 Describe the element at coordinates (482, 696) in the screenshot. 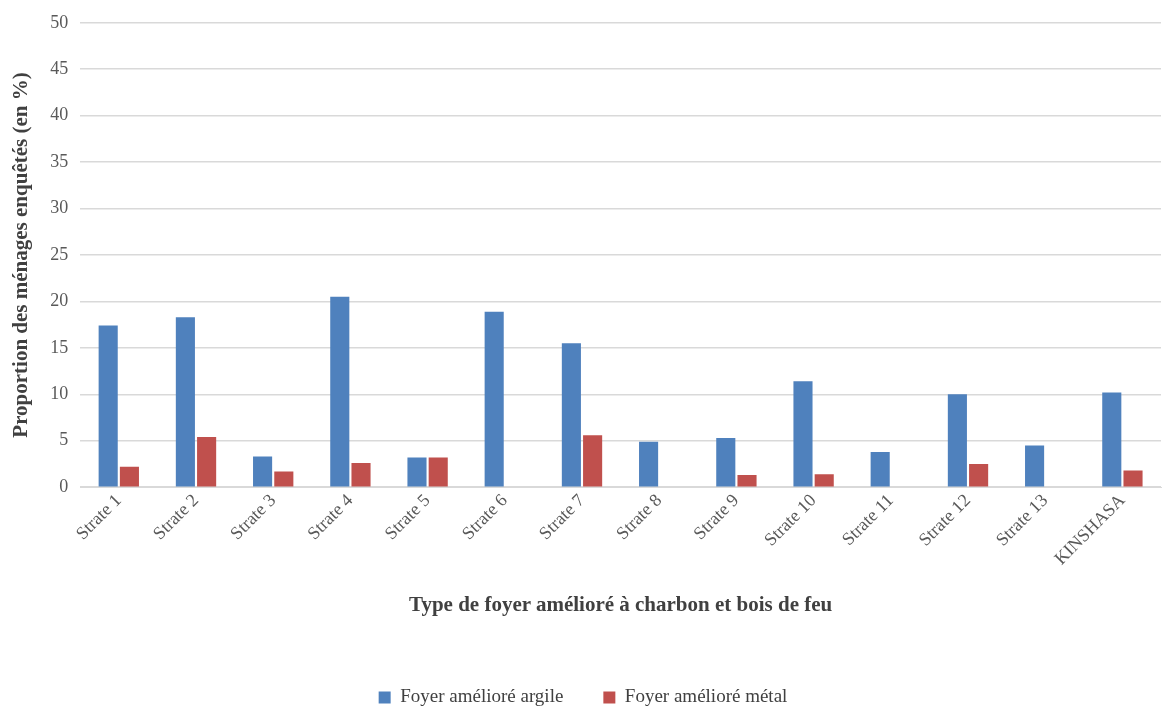

I see `legend-label: Foyer amélioré argile` at that location.